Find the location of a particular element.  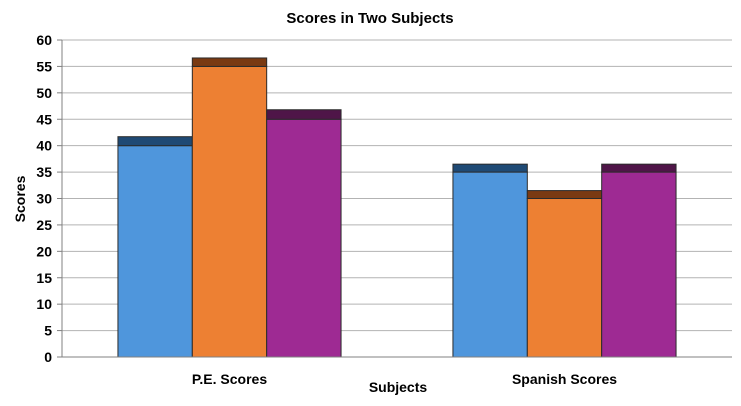

y-tick-label: 45 is located at coordinates (44, 119).